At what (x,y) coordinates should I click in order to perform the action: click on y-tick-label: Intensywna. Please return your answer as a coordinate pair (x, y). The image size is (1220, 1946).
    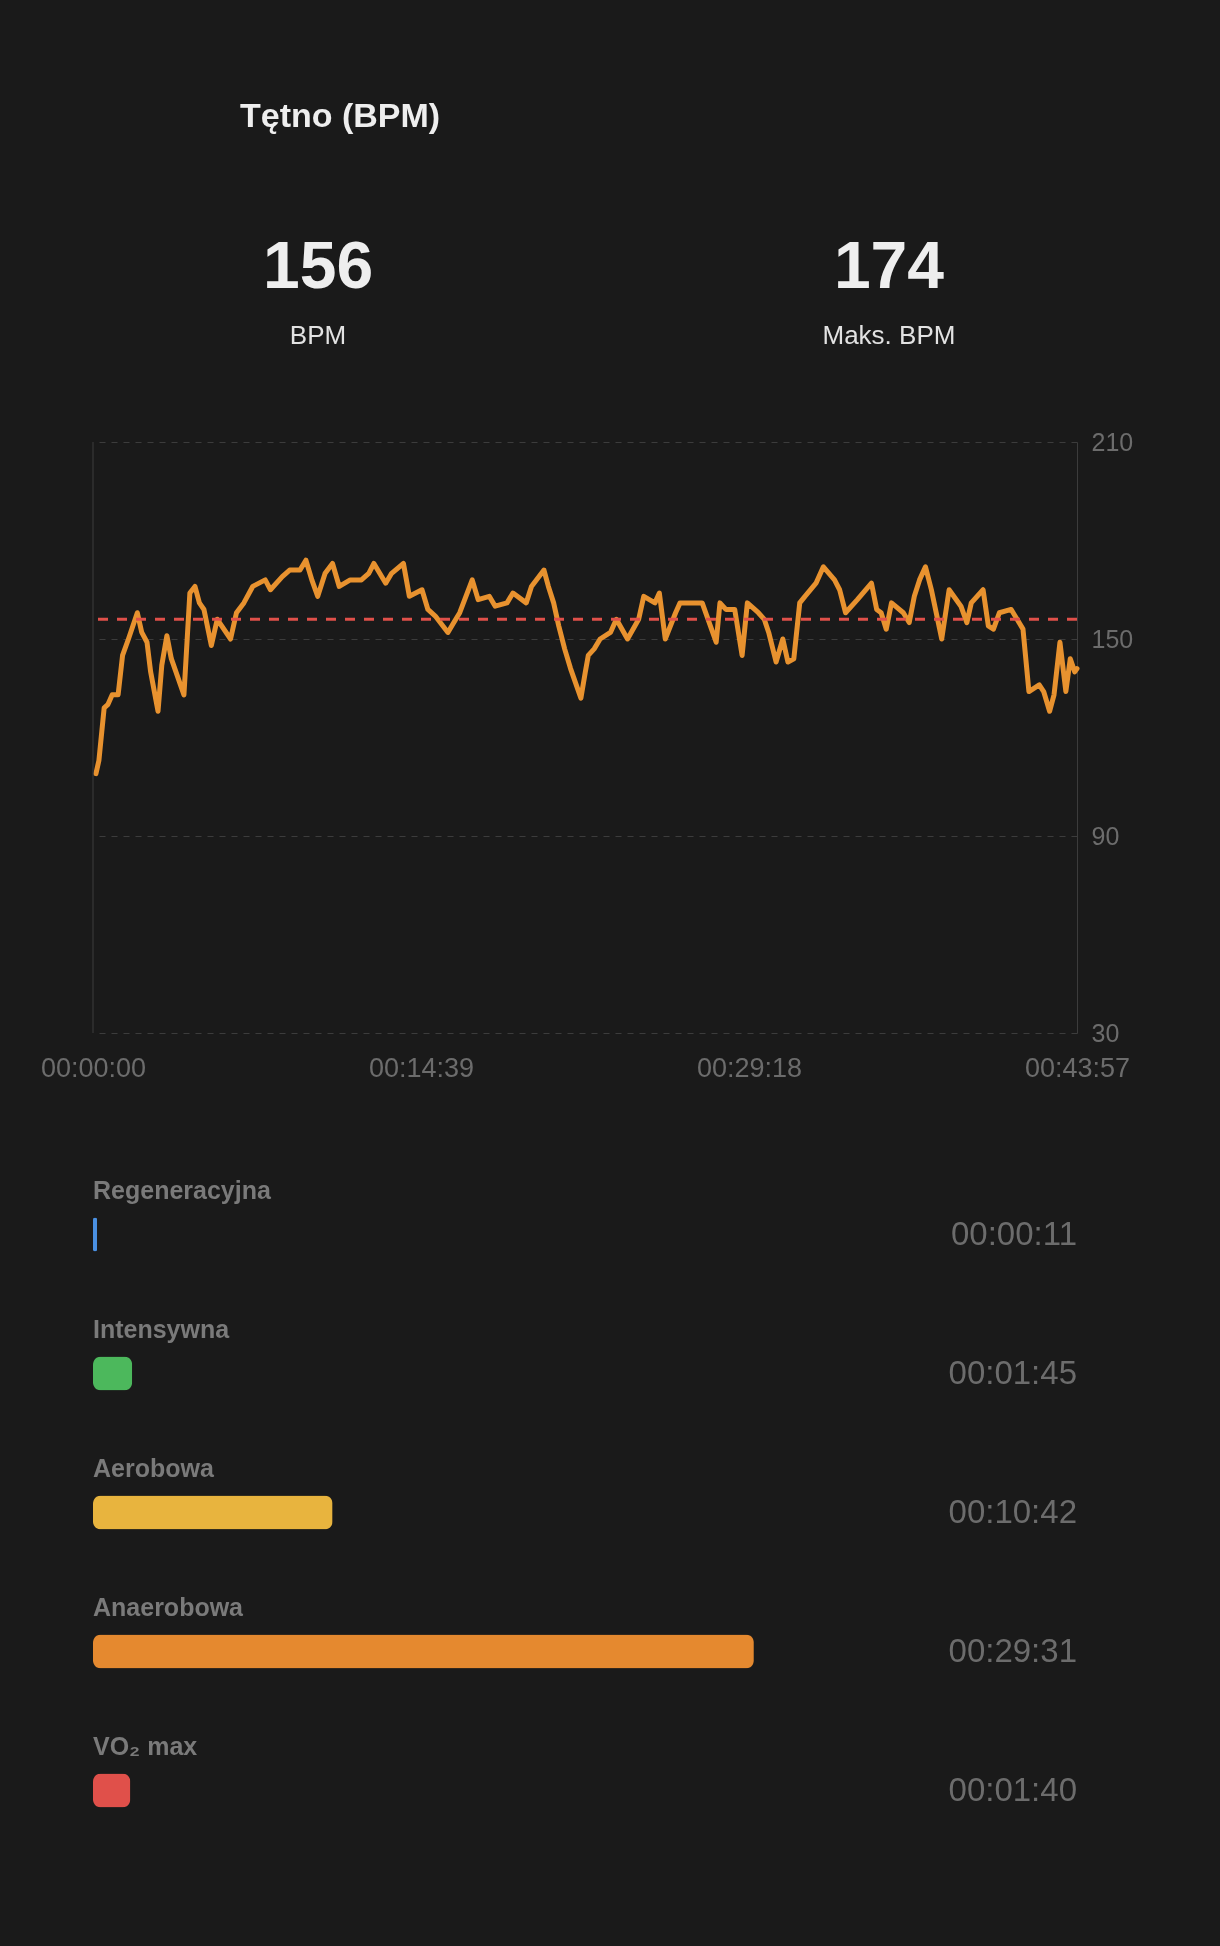
    Looking at the image, I should click on (162, 1328).